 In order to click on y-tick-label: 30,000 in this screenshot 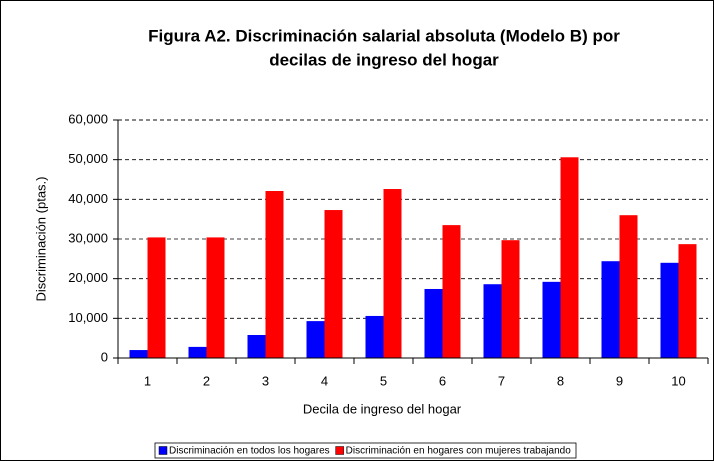, I will do `click(88, 237)`.